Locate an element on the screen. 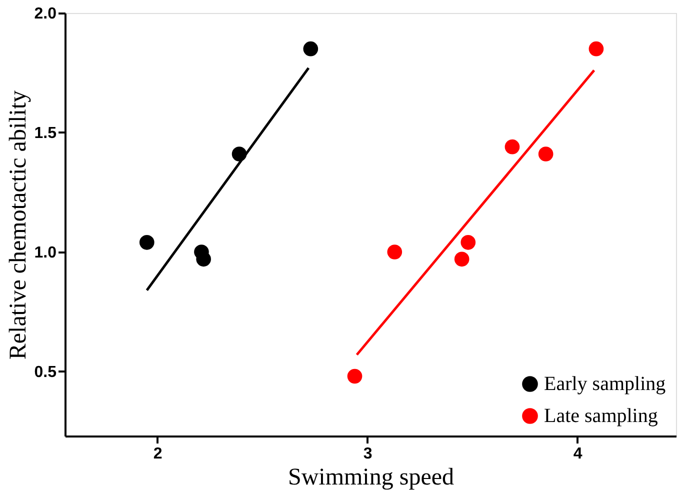 The height and width of the screenshot is (494, 681). y-tick-label: 0.5 is located at coordinates (45, 372).